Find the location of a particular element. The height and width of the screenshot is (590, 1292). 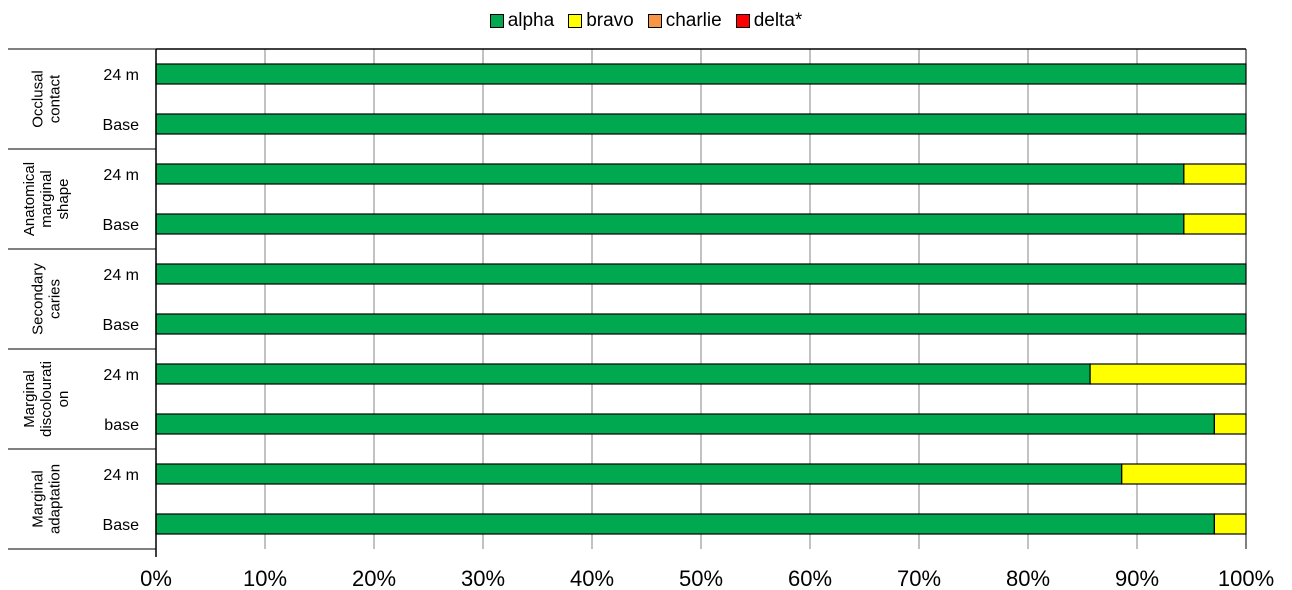

legend-item-delta: delta* is located at coordinates (769, 21).